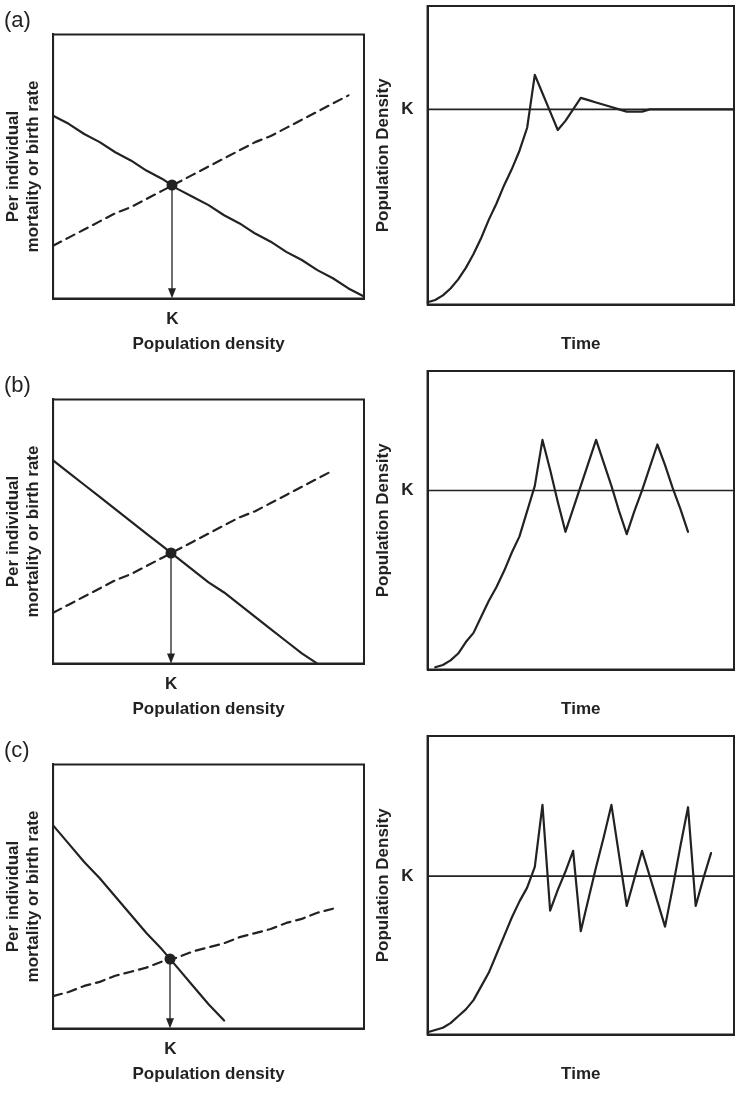  Describe the element at coordinates (17, 20) in the screenshot. I see `chart-title: (a)` at that location.